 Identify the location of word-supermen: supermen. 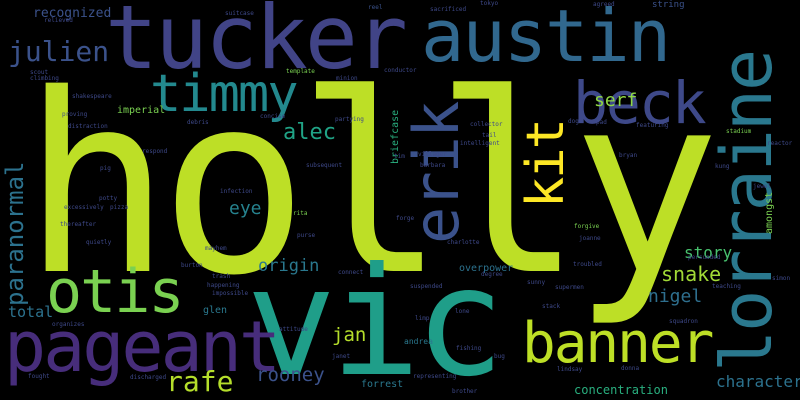
(569, 287).